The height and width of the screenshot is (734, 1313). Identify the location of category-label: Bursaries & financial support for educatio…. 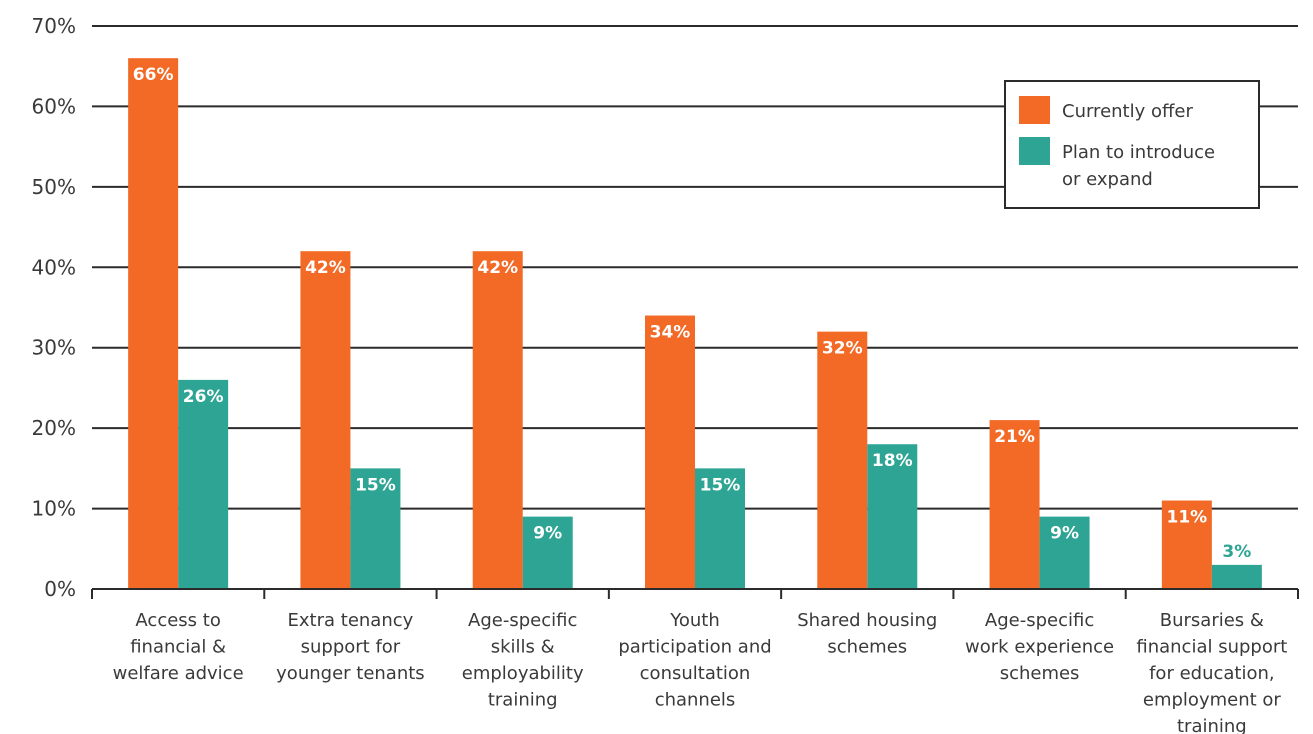
(1211, 672).